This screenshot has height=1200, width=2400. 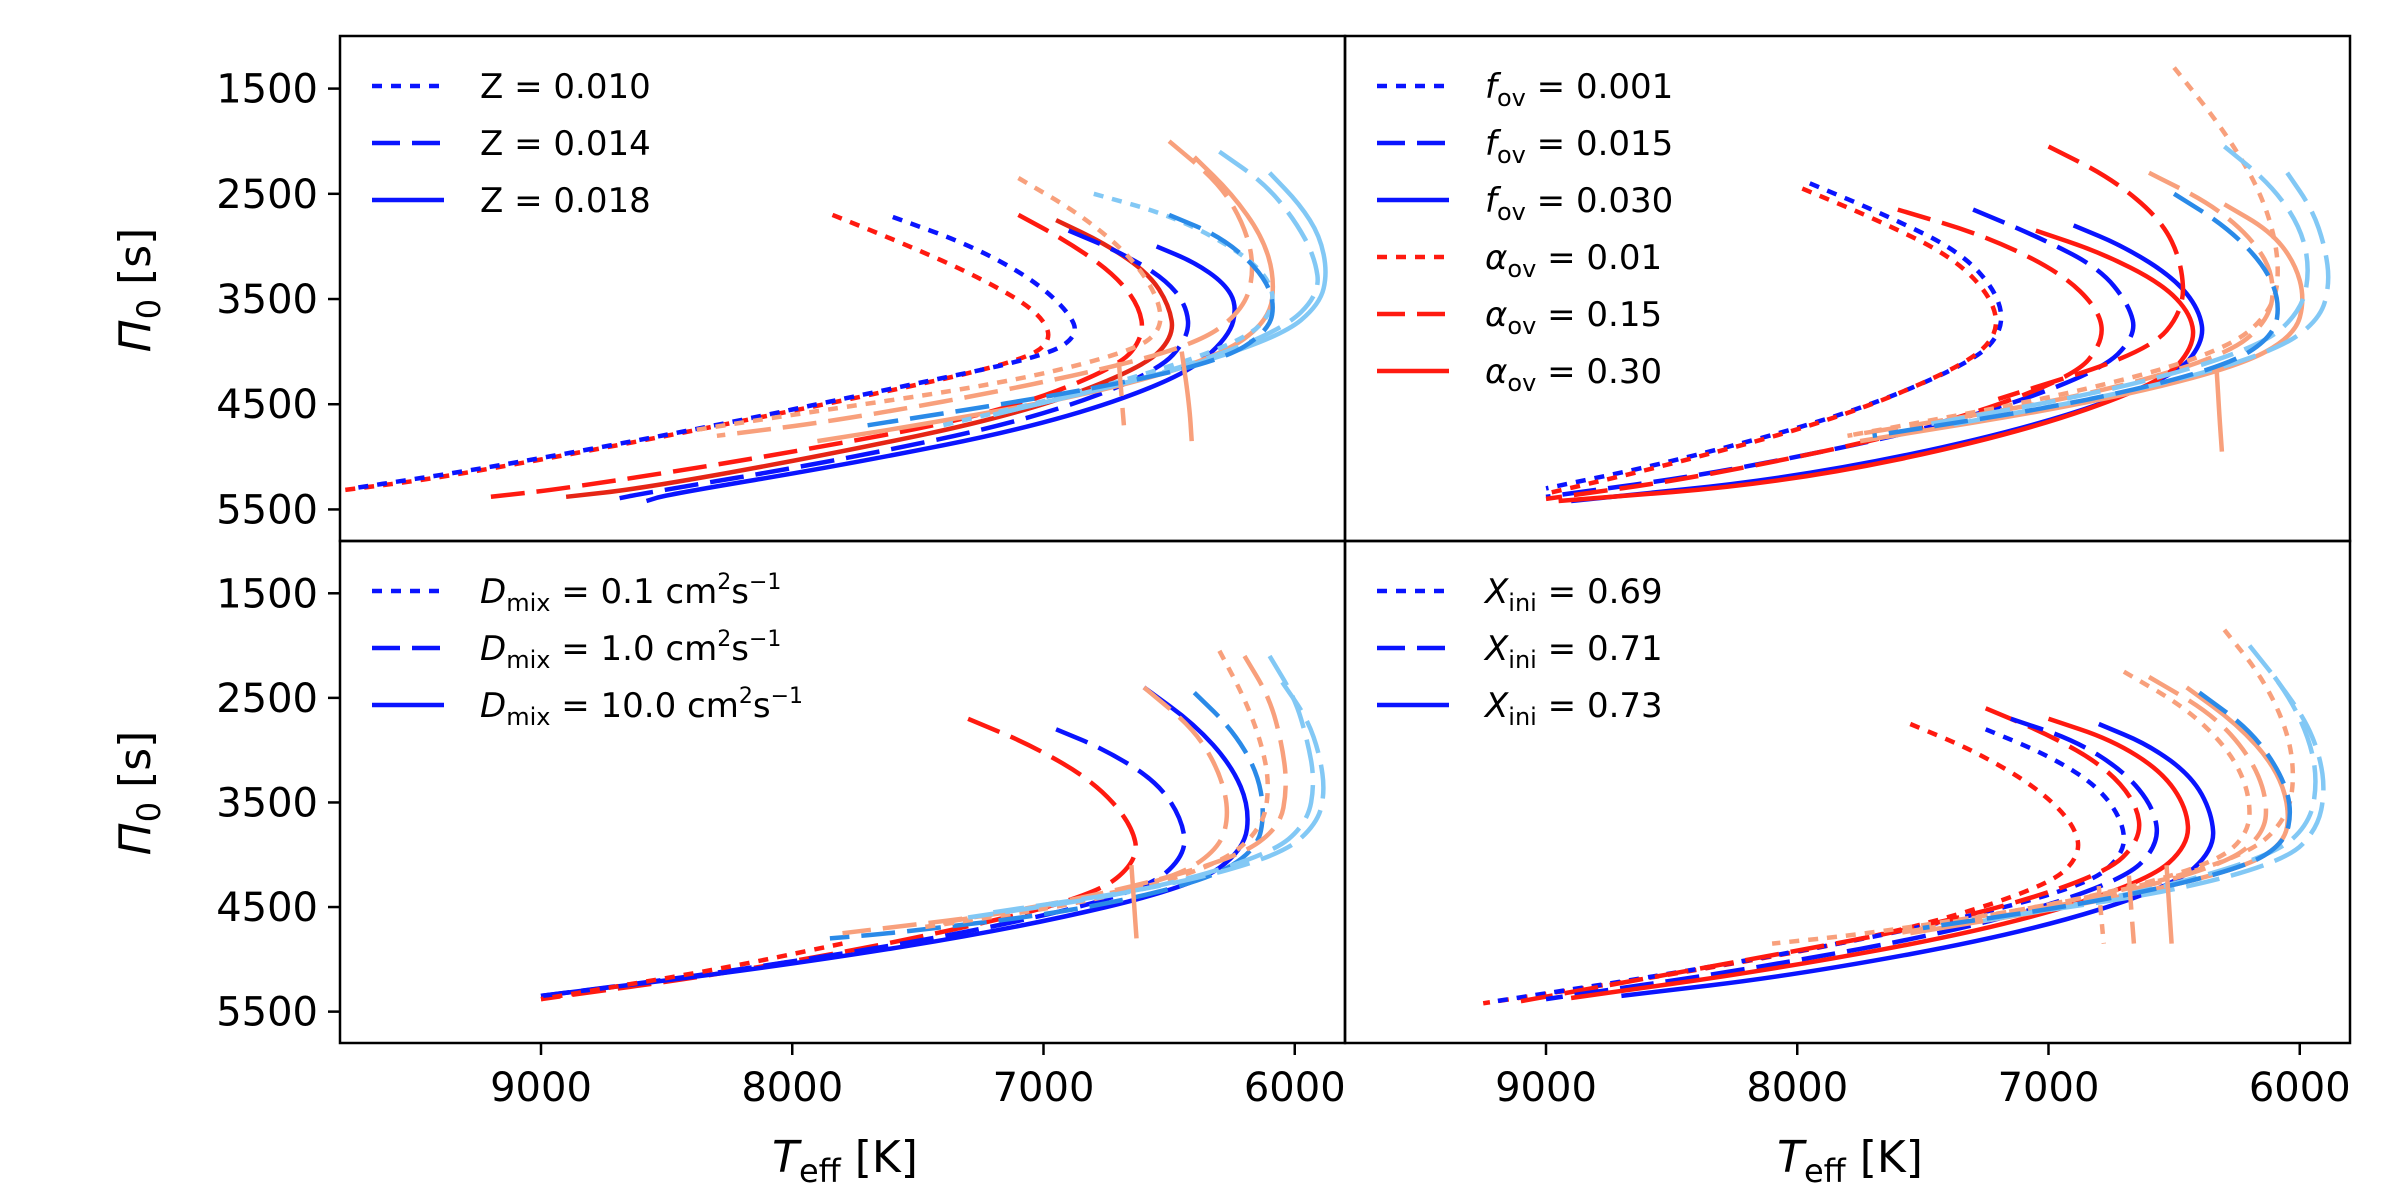 I want to click on legend-entry: αov = 0.30, so click(x=1573, y=374).